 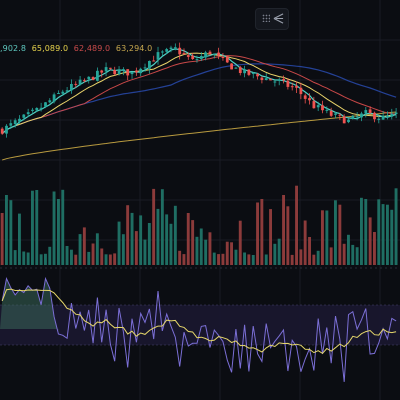 I want to click on drawing-tool-icon, so click(x=278, y=18).